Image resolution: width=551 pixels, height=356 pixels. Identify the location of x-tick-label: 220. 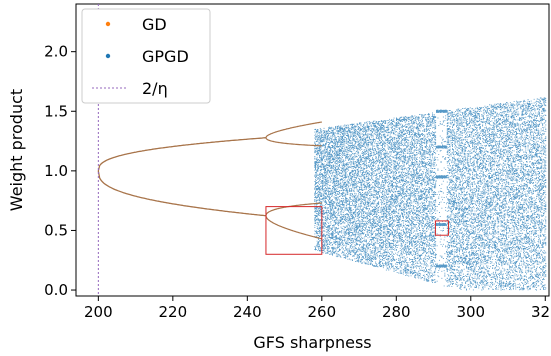
(173, 312).